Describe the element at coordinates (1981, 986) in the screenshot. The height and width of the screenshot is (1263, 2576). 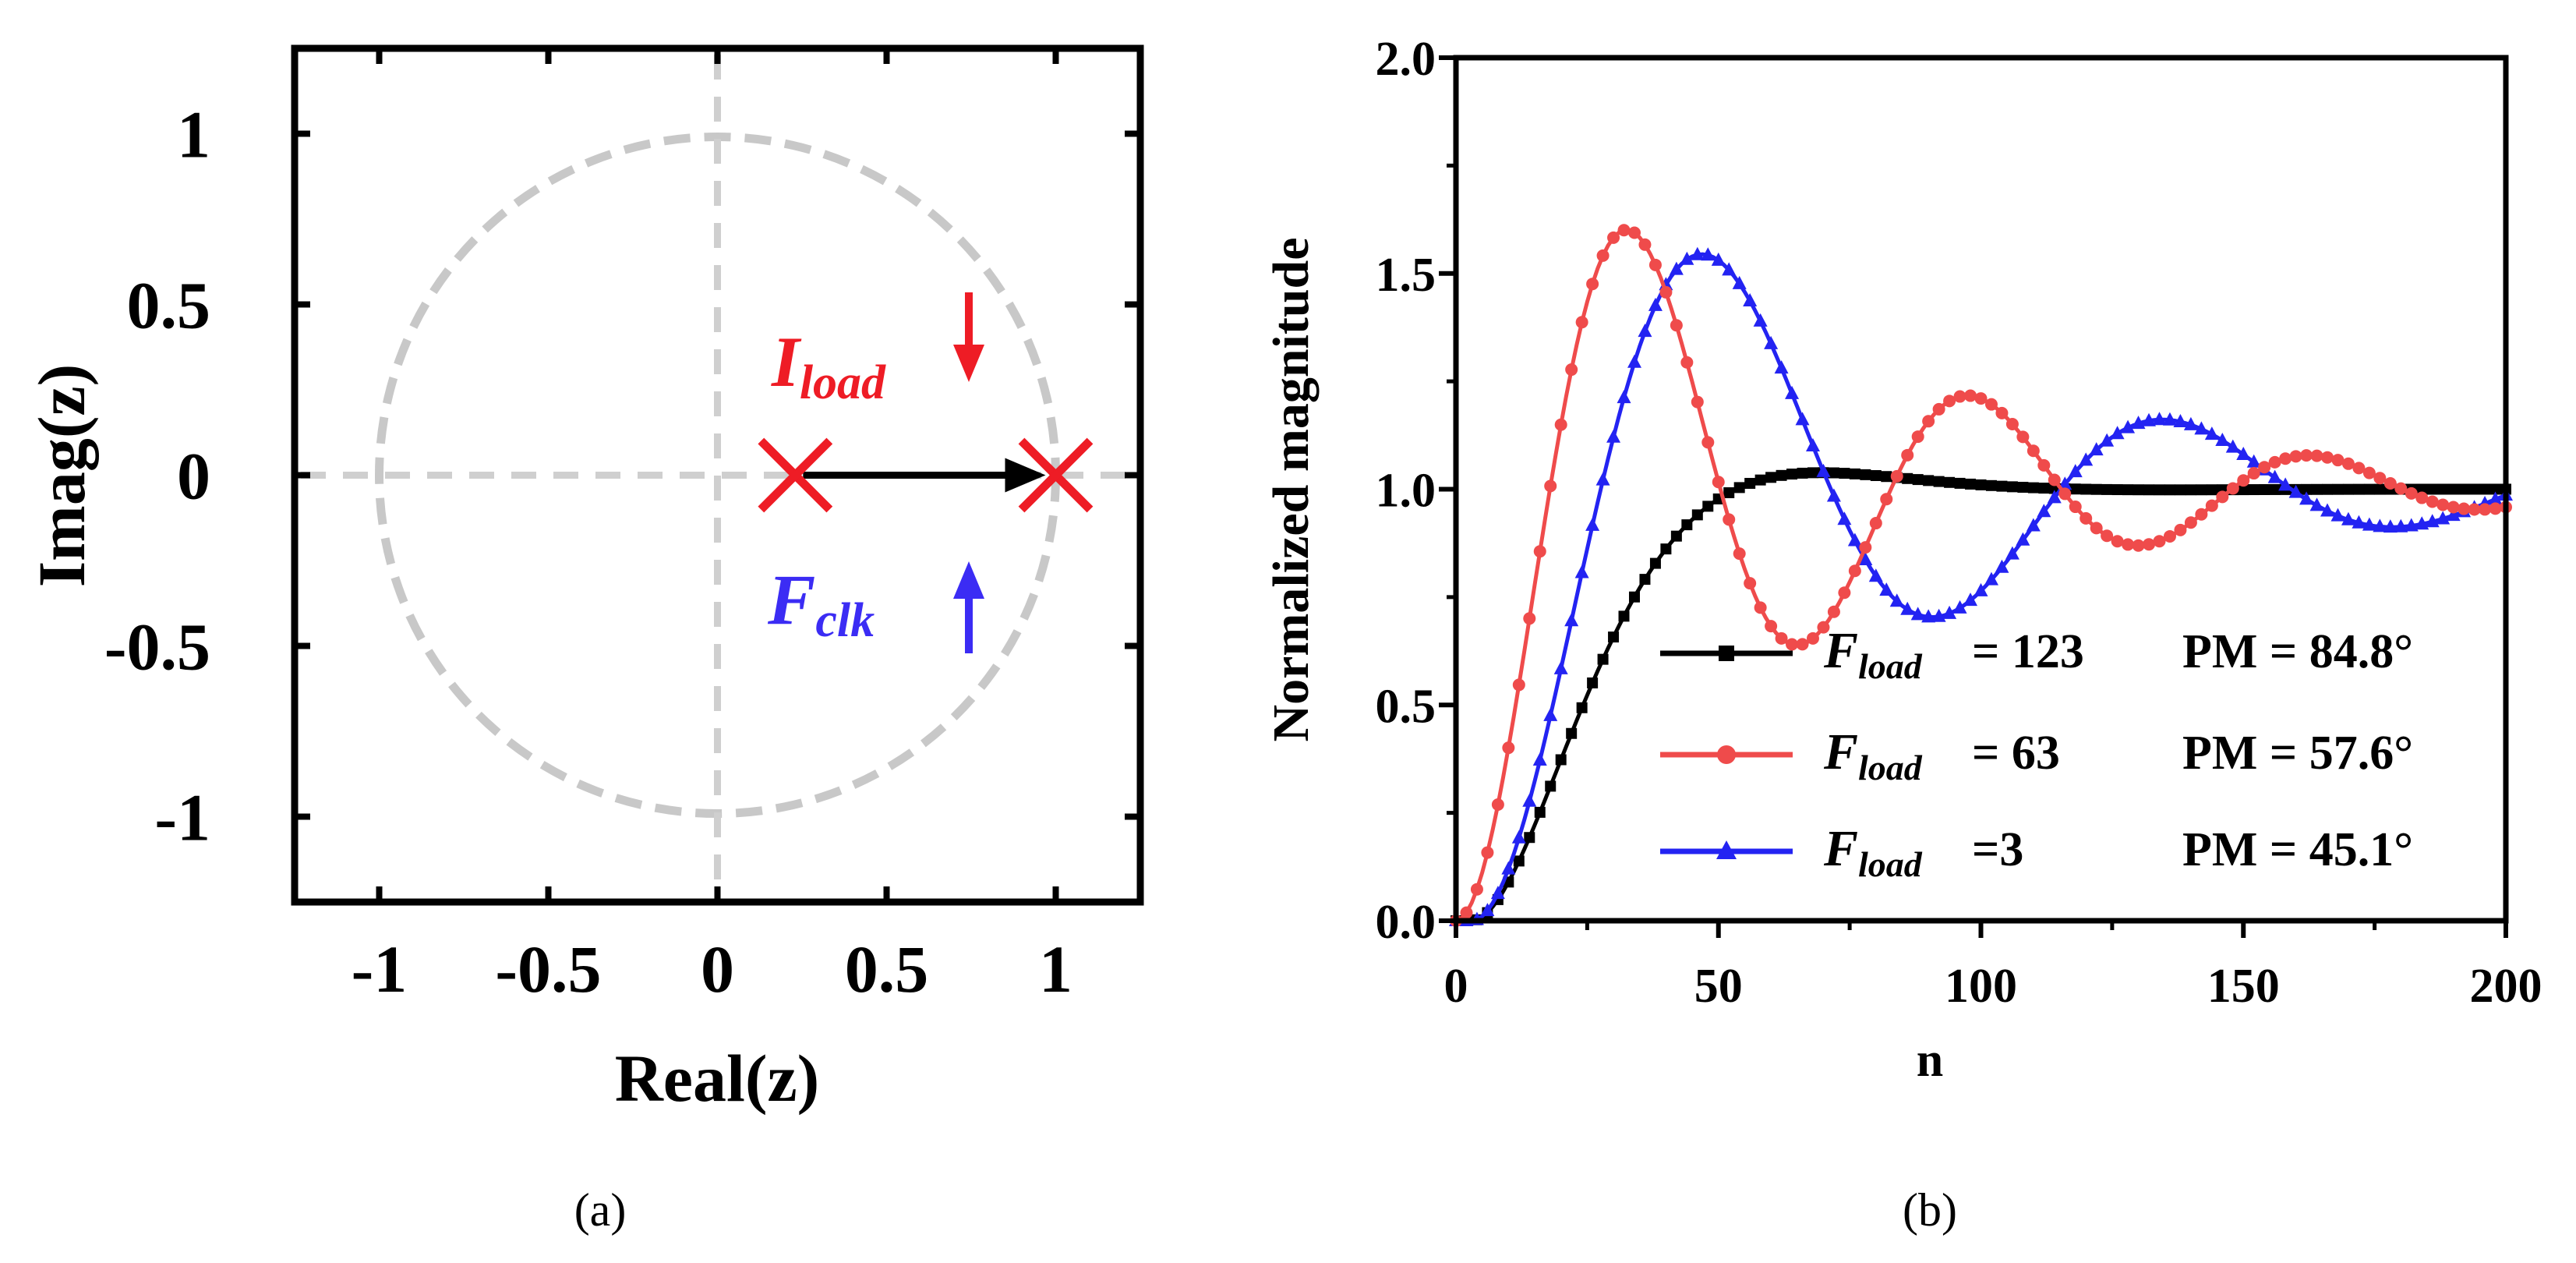
I see `x-tick-label: 100` at that location.